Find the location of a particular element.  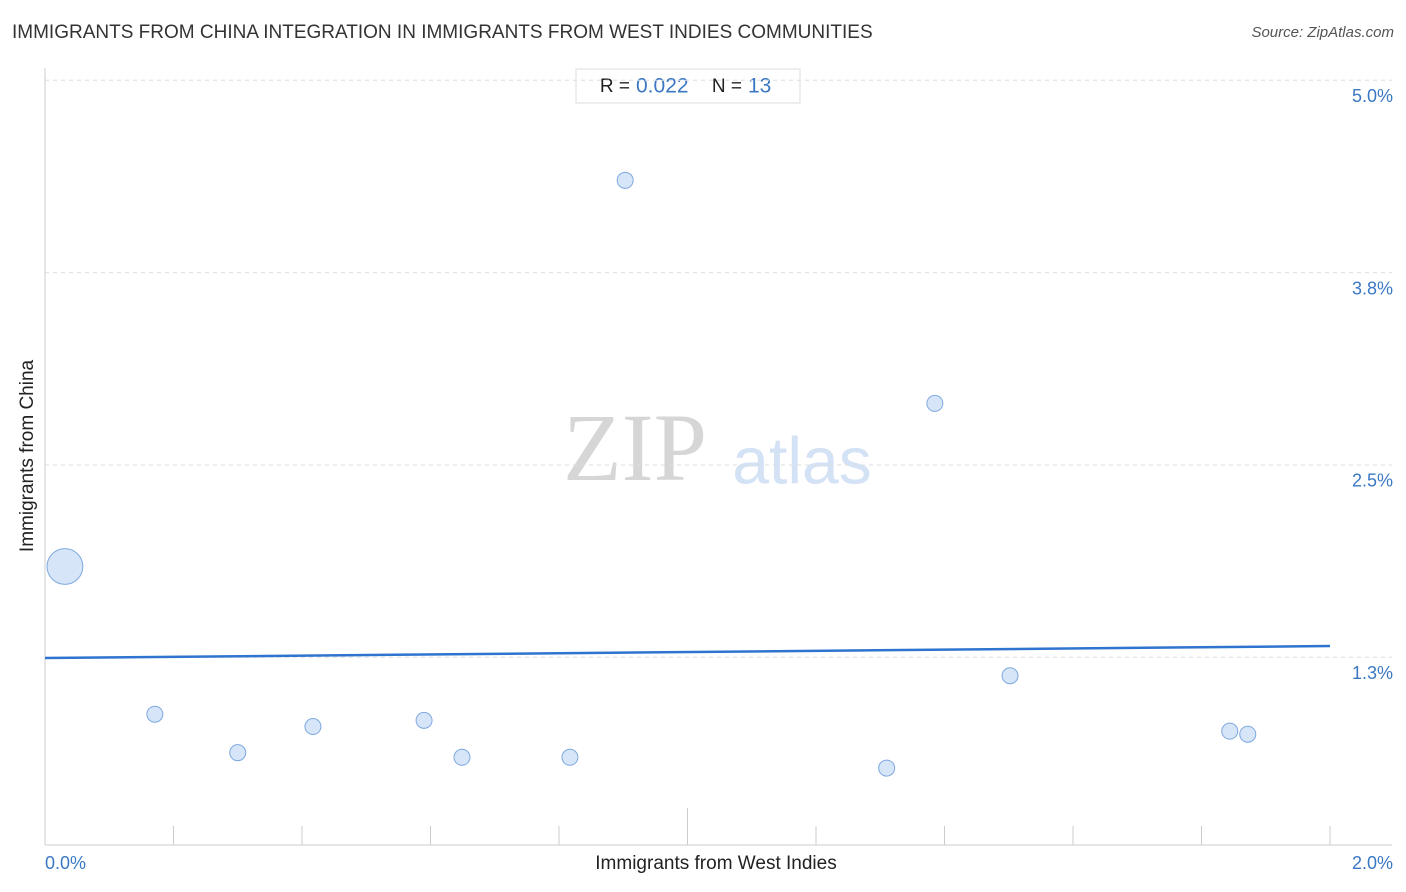

x-tick-label: 0.0% is located at coordinates (65, 863).